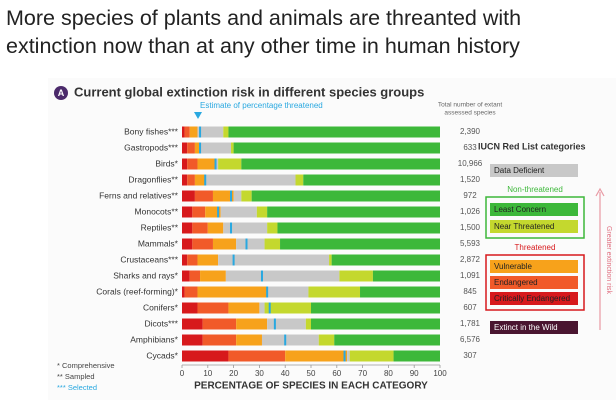 This screenshot has height=400, width=616. Describe the element at coordinates (470, 211) in the screenshot. I see `total-label: 1,026` at that location.